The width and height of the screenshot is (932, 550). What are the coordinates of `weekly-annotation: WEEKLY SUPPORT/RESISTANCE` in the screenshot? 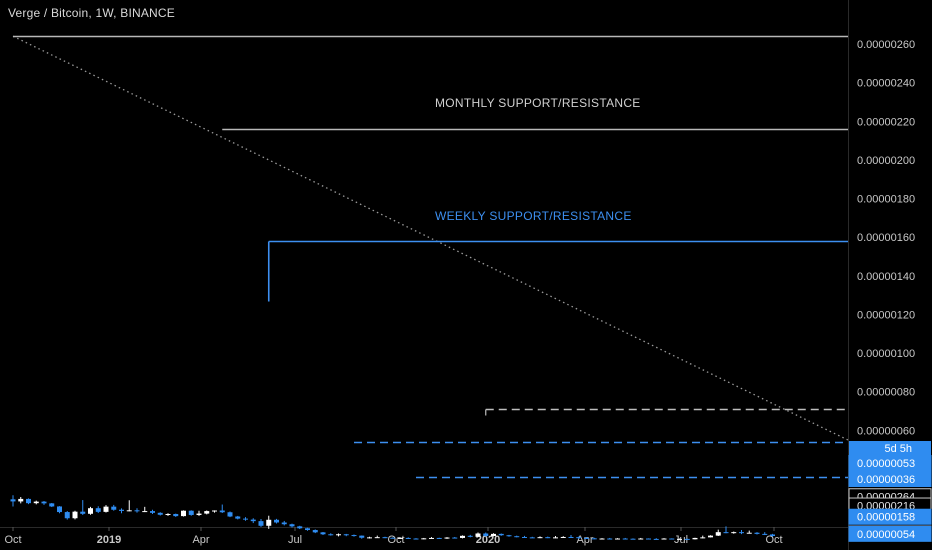 It's located at (533, 216).